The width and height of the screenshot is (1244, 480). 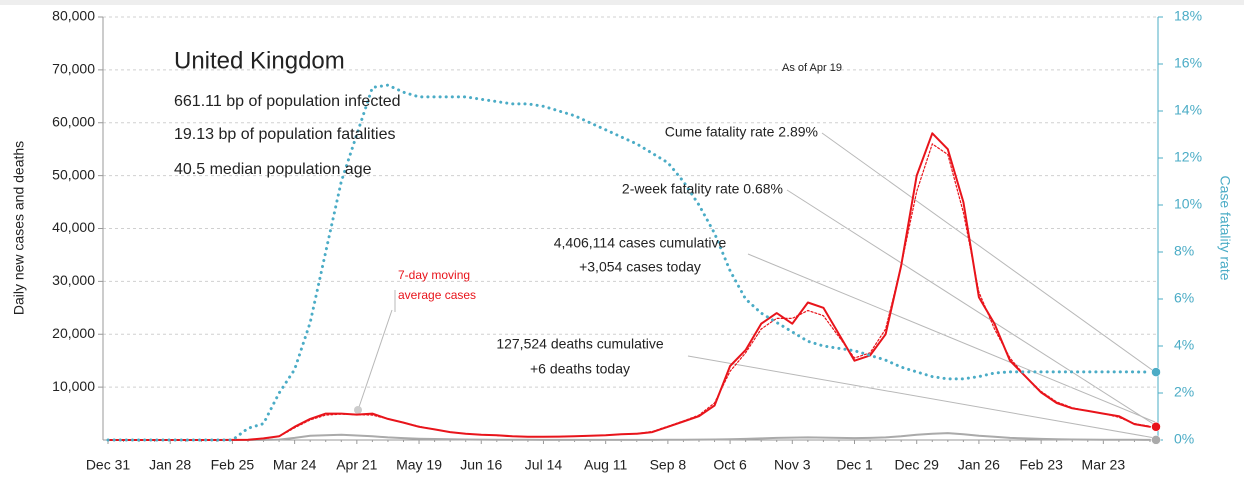 What do you see at coordinates (1184, 298) in the screenshot?
I see `y2-tick-label: 6%` at bounding box center [1184, 298].